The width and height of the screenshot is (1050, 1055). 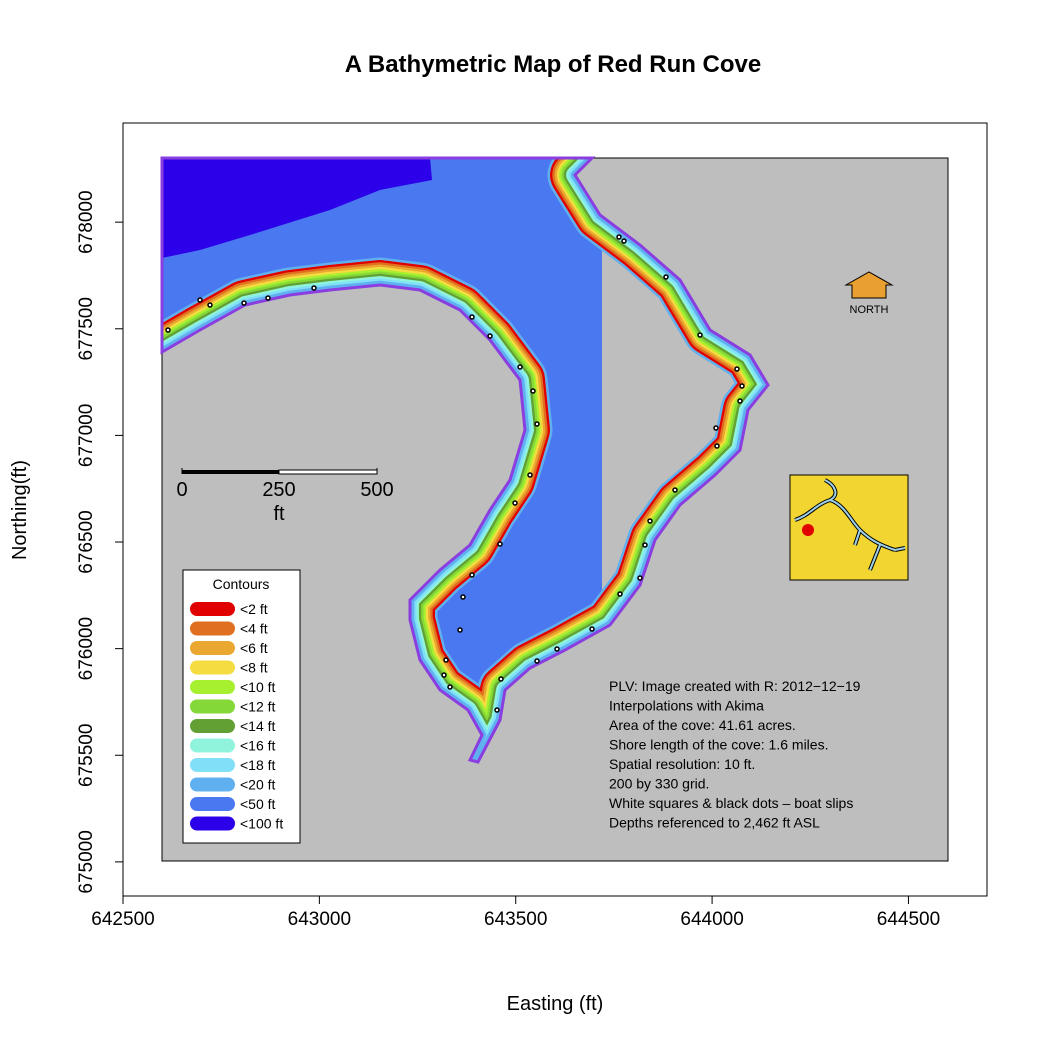 I want to click on legend-label: <50 ft, so click(x=258, y=804).